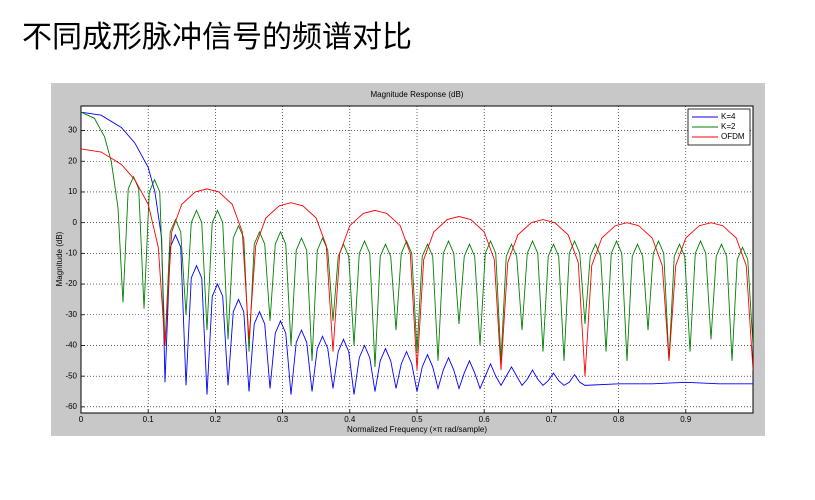 This screenshot has height=500, width=815. Describe the element at coordinates (216, 419) in the screenshot. I see `x-tick-label: 0.2` at that location.